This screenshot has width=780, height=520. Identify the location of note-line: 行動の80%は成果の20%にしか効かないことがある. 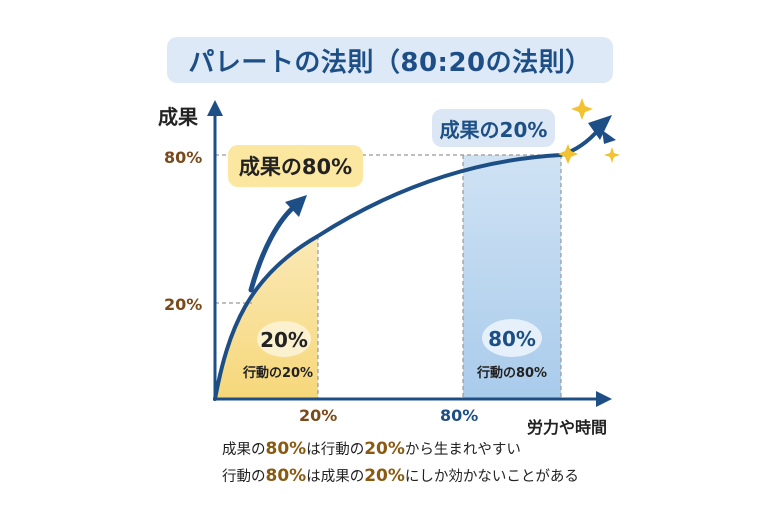
(472, 476).